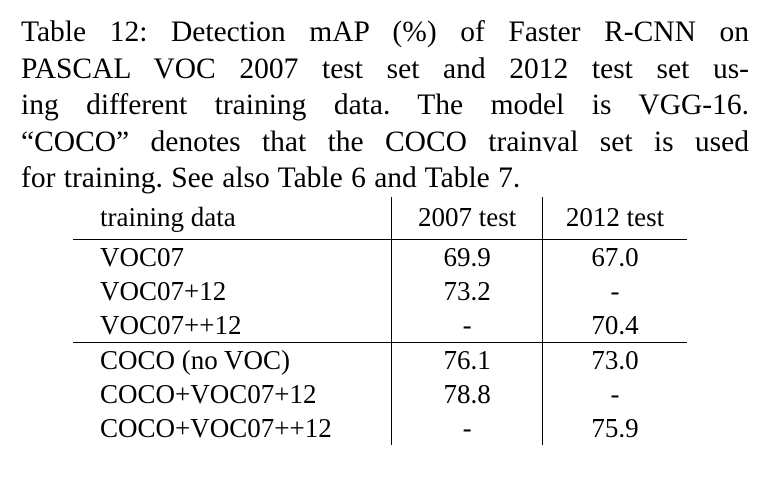  Describe the element at coordinates (614, 359) in the screenshot. I see `cell-2012-test: 73.0` at that location.